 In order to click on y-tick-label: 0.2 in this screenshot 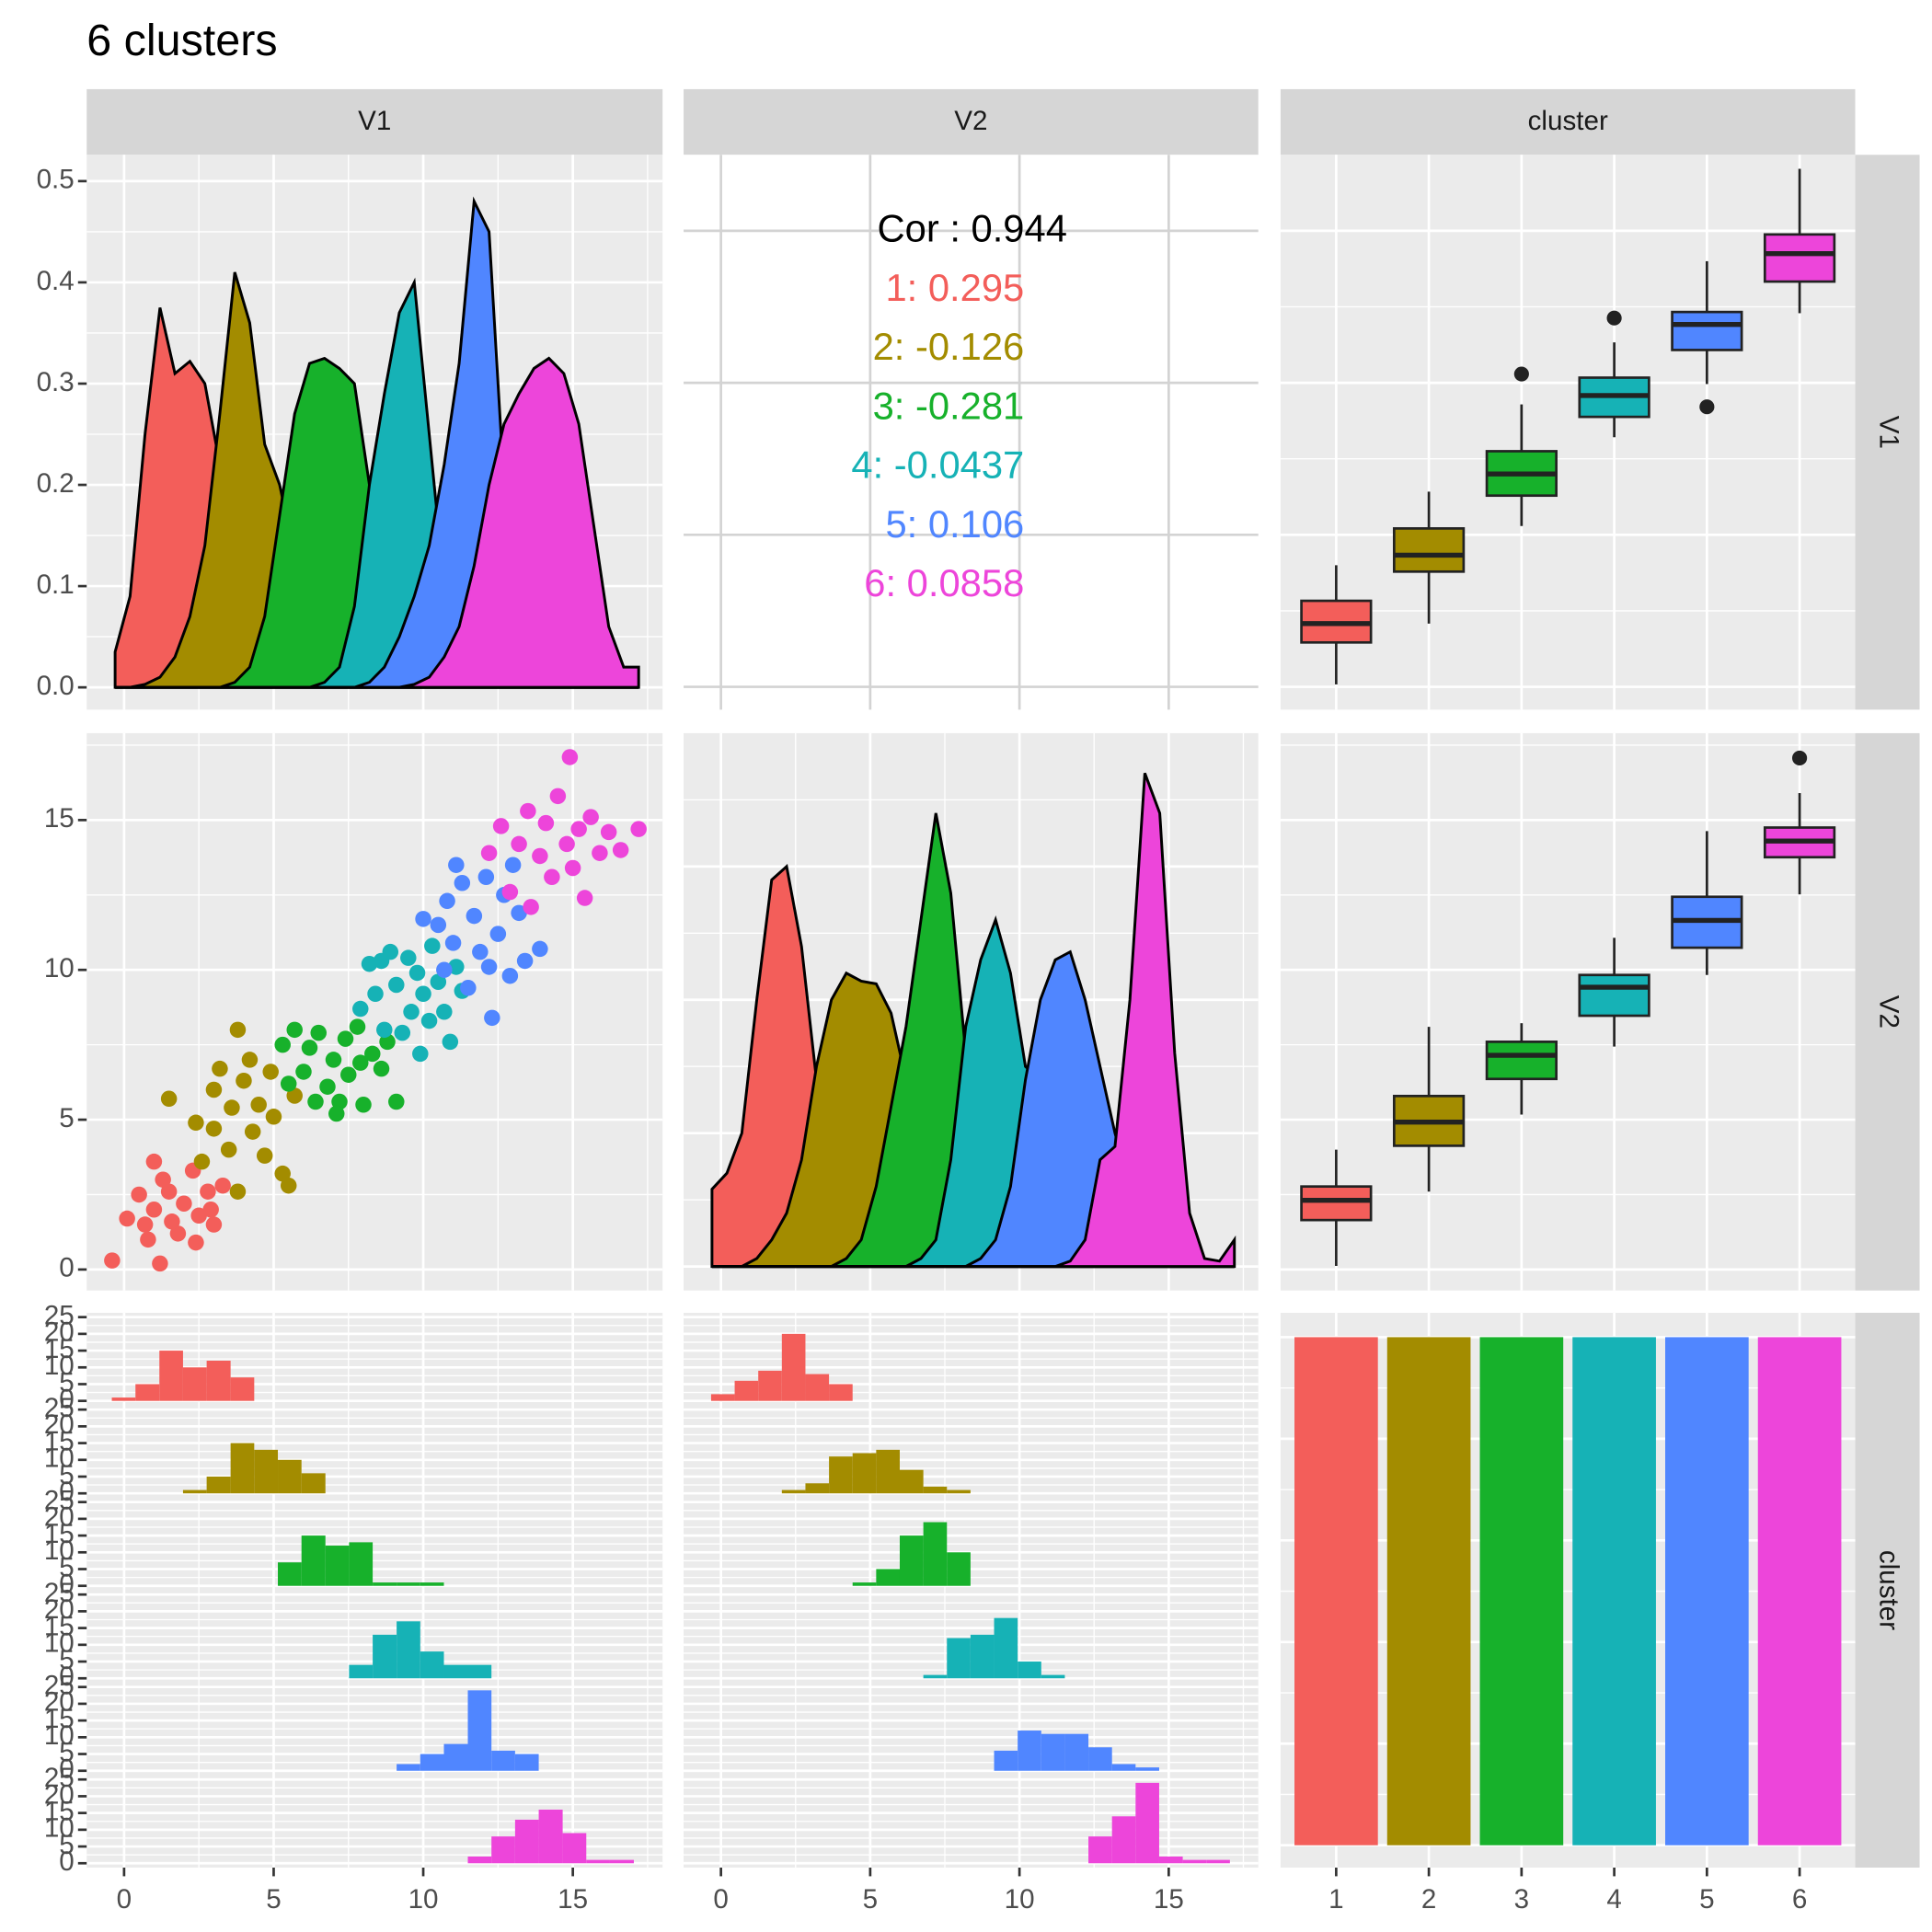, I will do `click(56, 483)`.